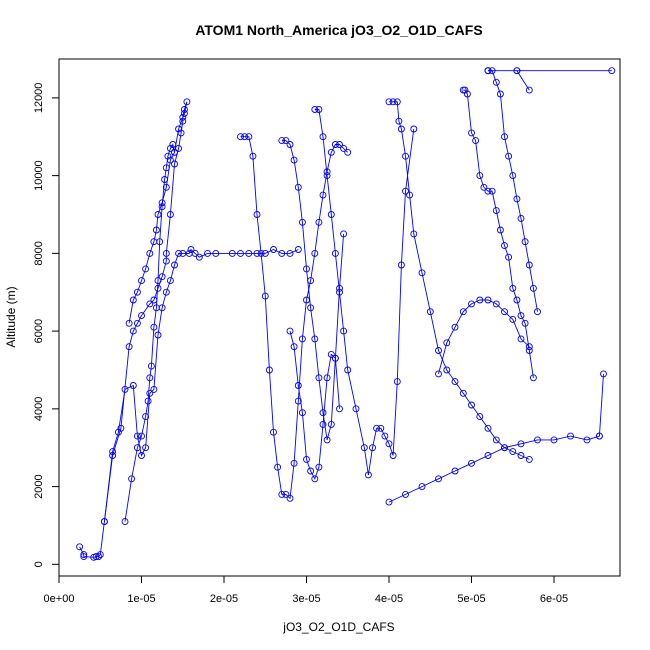  What do you see at coordinates (59, 599) in the screenshot?
I see `x-tick-label: 0e+00` at bounding box center [59, 599].